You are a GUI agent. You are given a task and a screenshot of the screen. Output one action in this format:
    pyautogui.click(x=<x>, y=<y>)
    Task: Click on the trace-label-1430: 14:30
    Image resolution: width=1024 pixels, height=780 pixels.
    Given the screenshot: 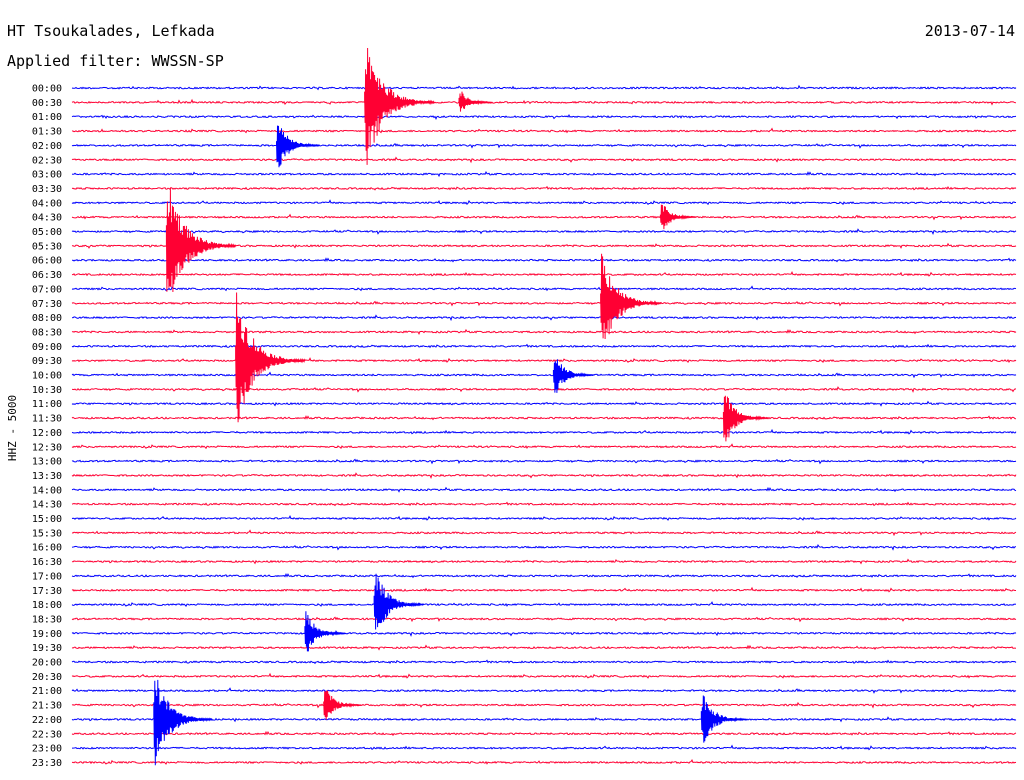 What is the action you would take?
    pyautogui.click(x=47, y=505)
    